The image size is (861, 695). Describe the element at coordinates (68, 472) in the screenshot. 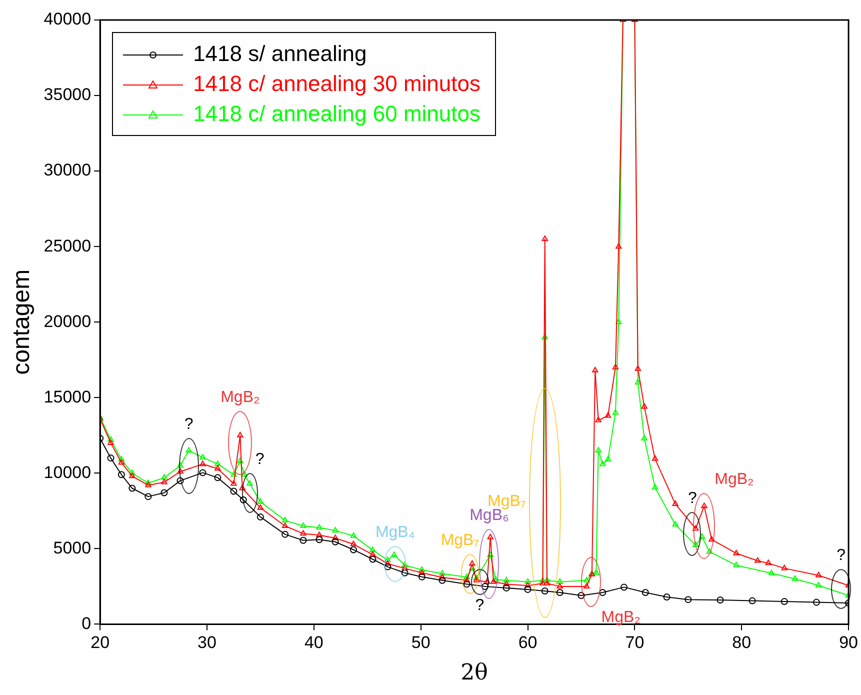

I see `y-tick-label: 10000` at that location.